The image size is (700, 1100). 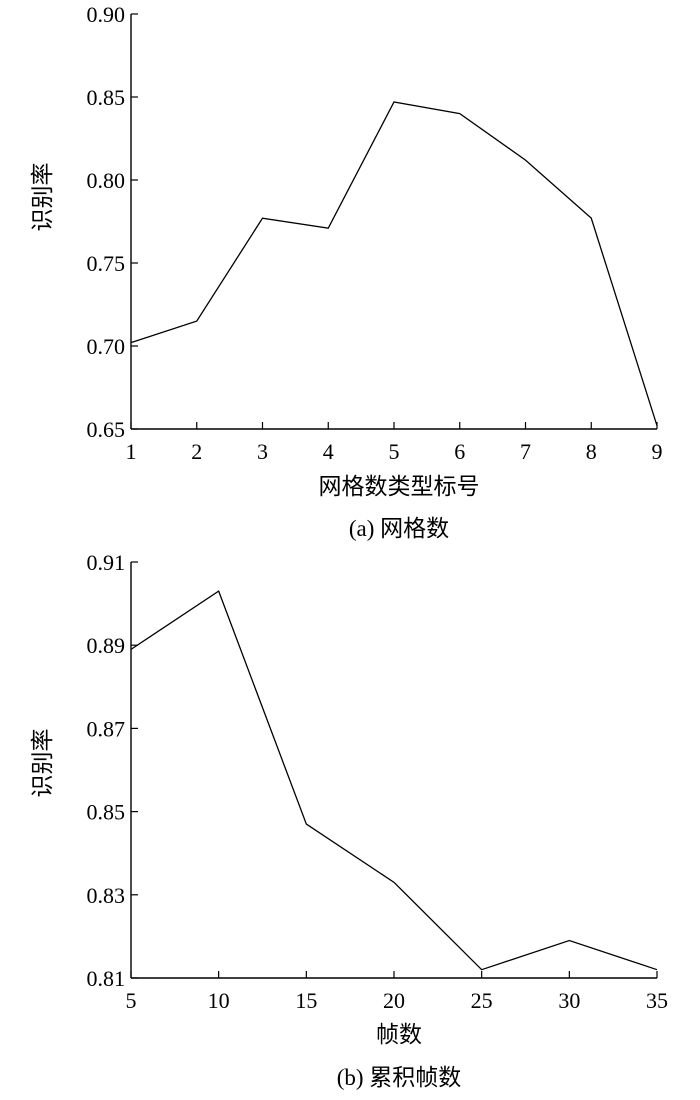 I want to click on x-tick-label: 30, so click(x=569, y=1000).